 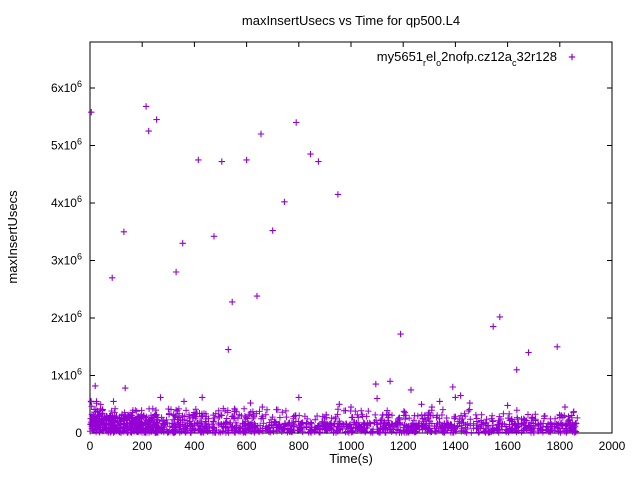 What do you see at coordinates (142, 446) in the screenshot?
I see `svg-text: 200` at bounding box center [142, 446].